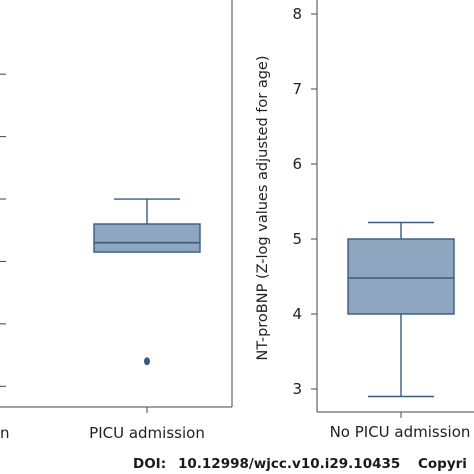 Image resolution: width=474 pixels, height=474 pixels. I want to click on right-y-tick-label-5: 8, so click(297, 14).